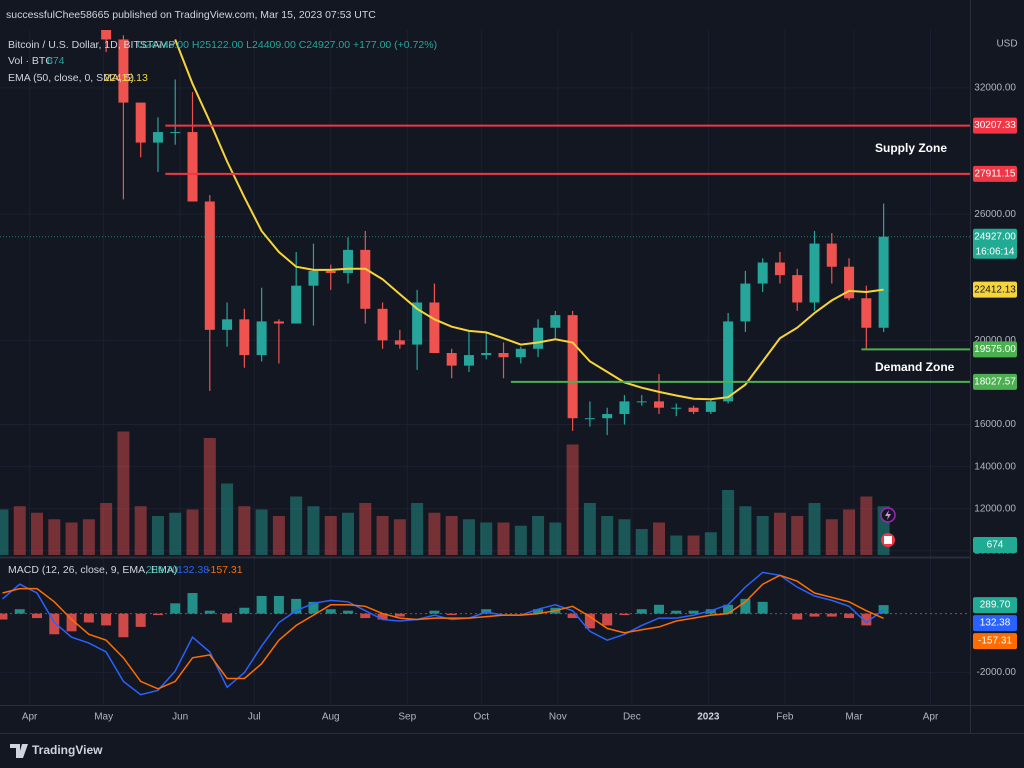 The height and width of the screenshot is (768, 1024). I want to click on event-icon-bolt, so click(888, 515).